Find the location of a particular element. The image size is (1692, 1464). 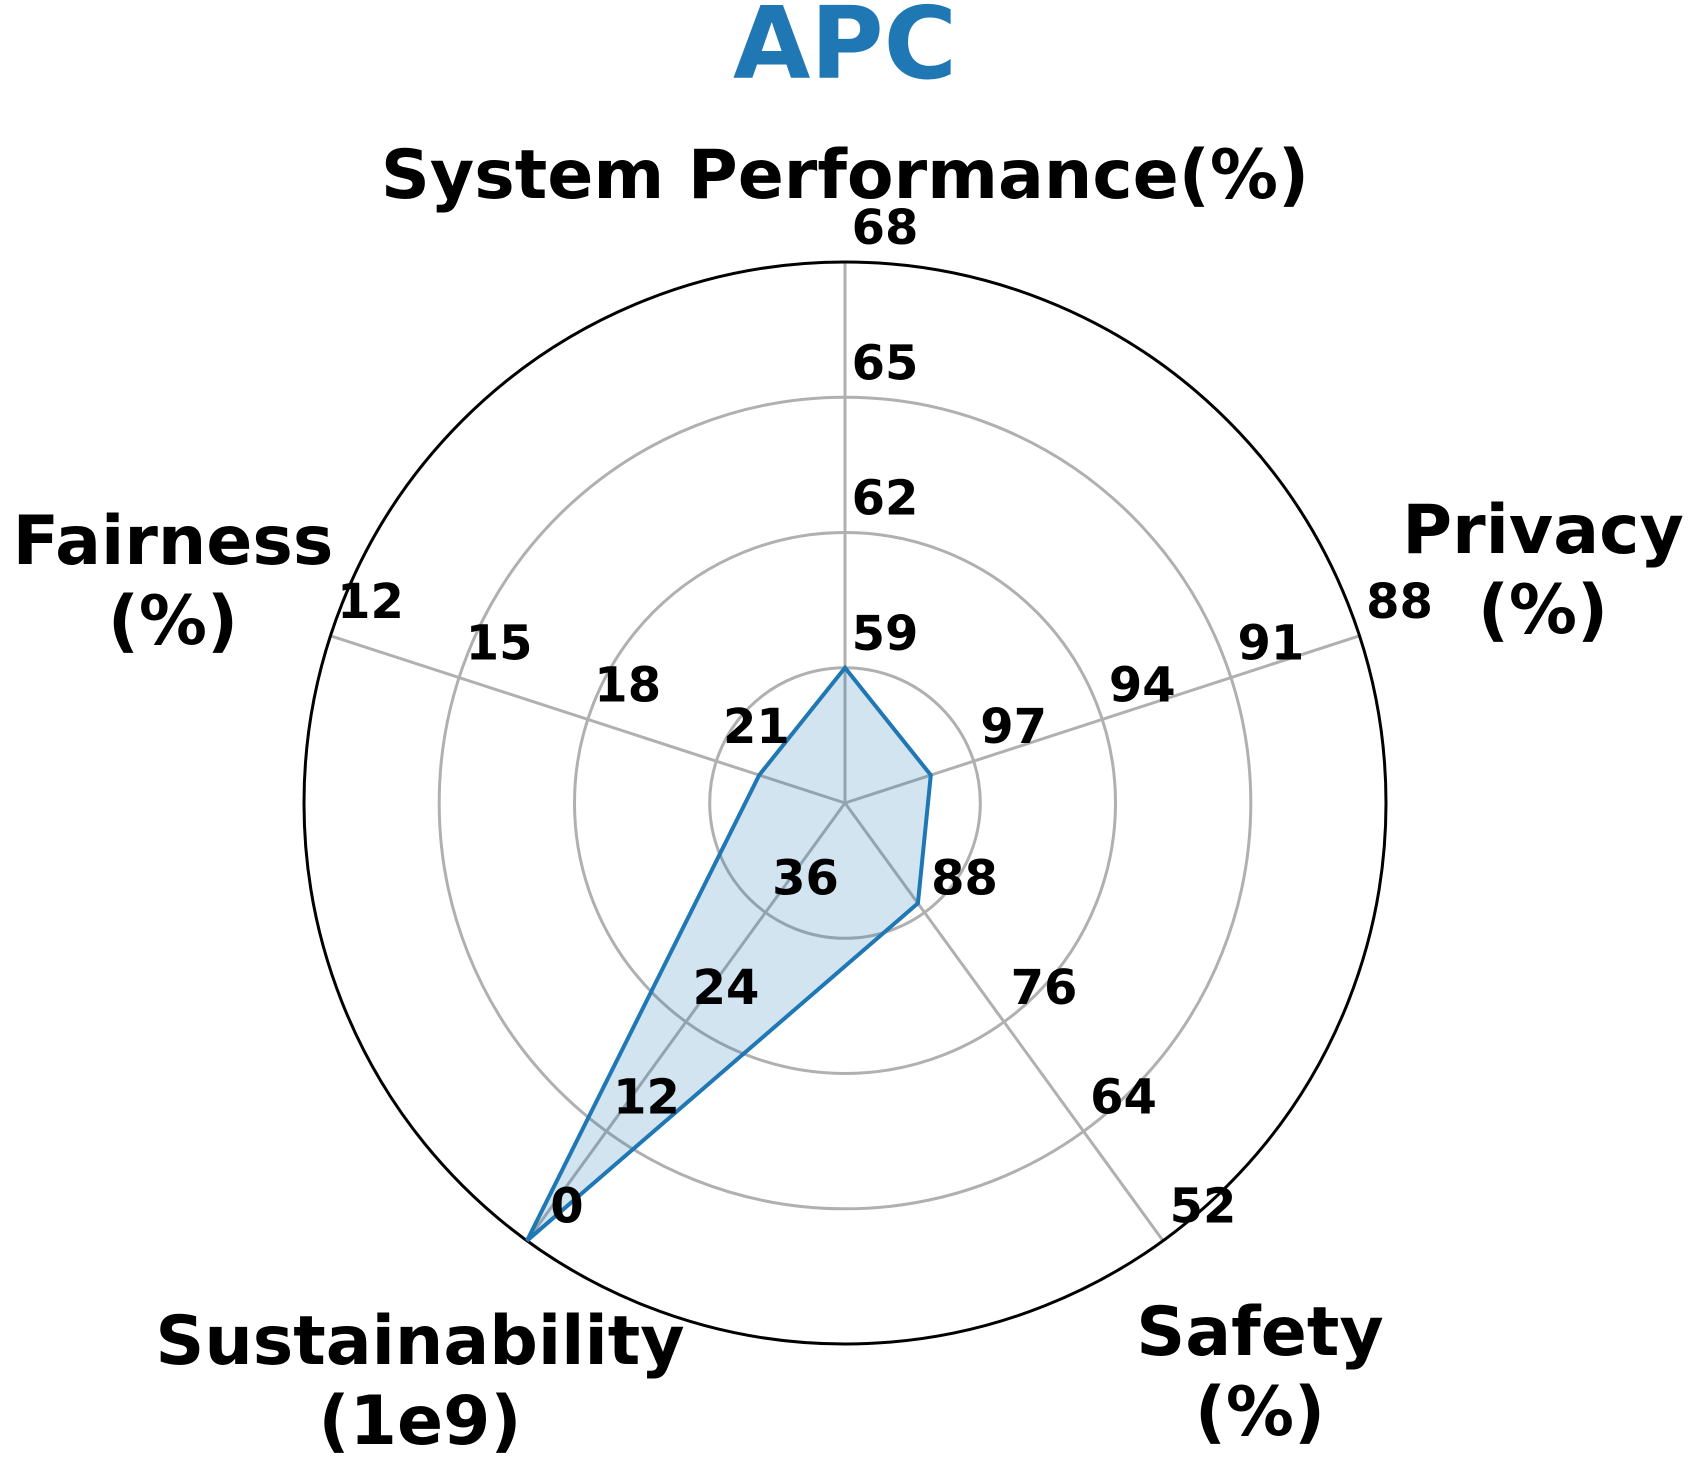

tick-label: 21 is located at coordinates (756, 727).